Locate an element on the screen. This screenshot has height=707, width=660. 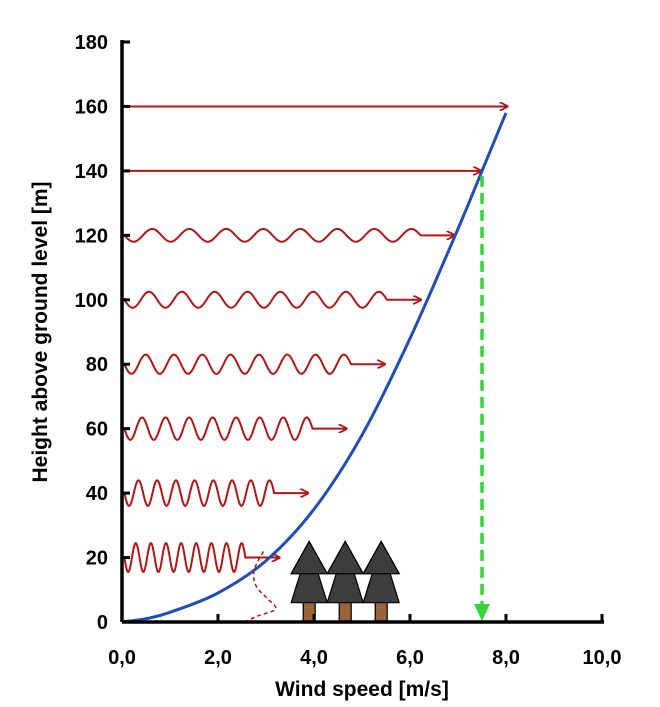
y-tick-label: 80 is located at coordinates (97, 365).